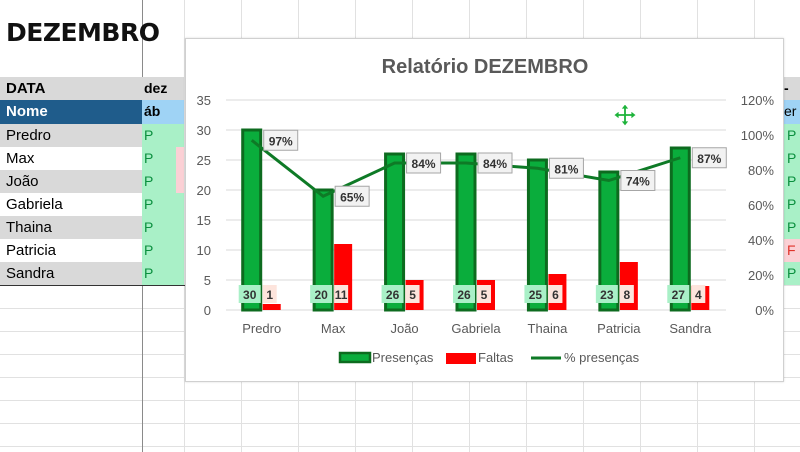 The height and width of the screenshot is (452, 800). Describe the element at coordinates (71, 250) in the screenshot. I see `name-cell: Patricia` at that location.